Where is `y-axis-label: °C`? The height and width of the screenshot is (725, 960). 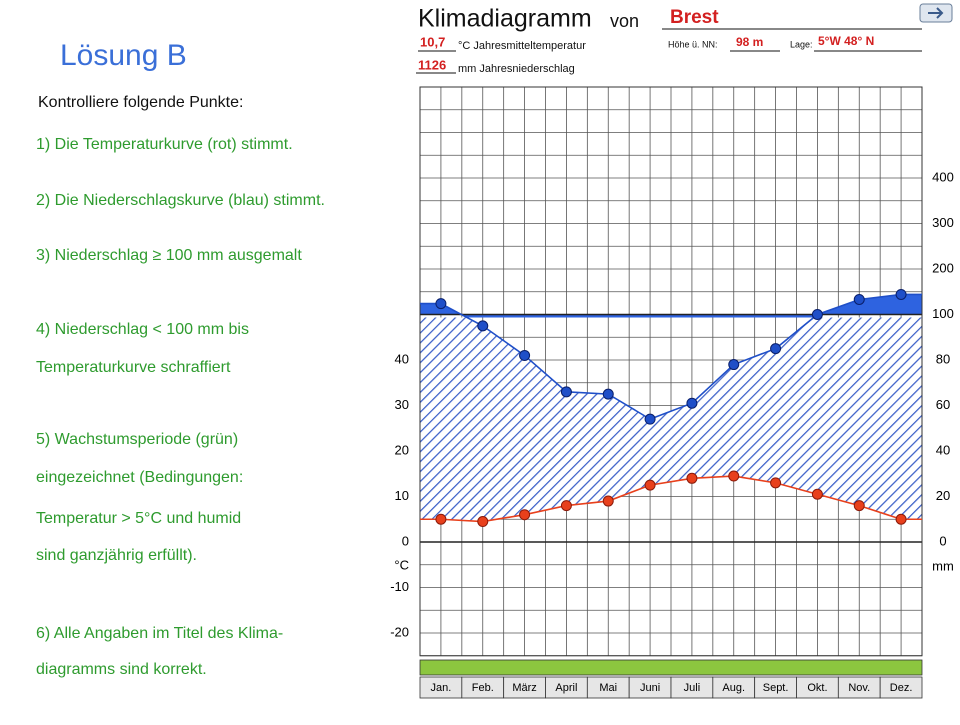 y-axis-label: °C is located at coordinates (401, 564).